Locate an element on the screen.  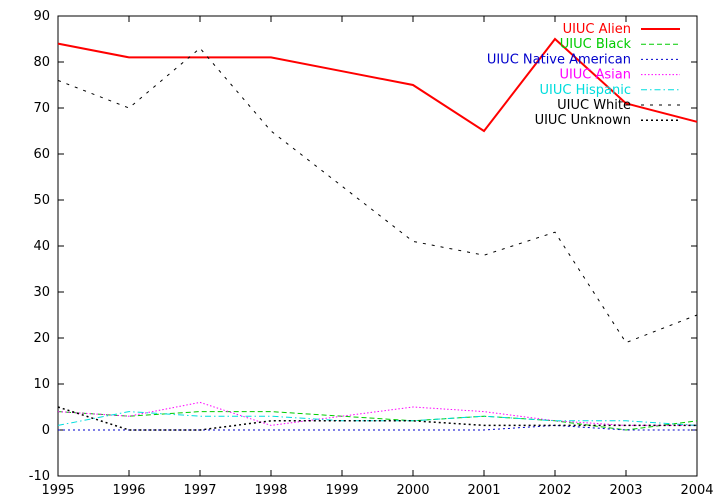
legend-label-3: UIUC Asian is located at coordinates (595, 75).